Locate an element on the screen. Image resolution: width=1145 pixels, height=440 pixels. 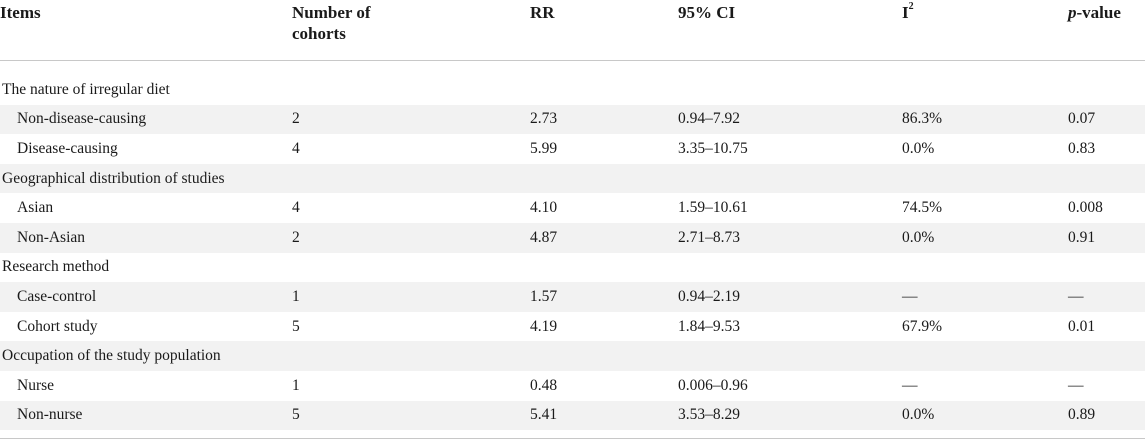
header-rr: RR is located at coordinates (604, 30).